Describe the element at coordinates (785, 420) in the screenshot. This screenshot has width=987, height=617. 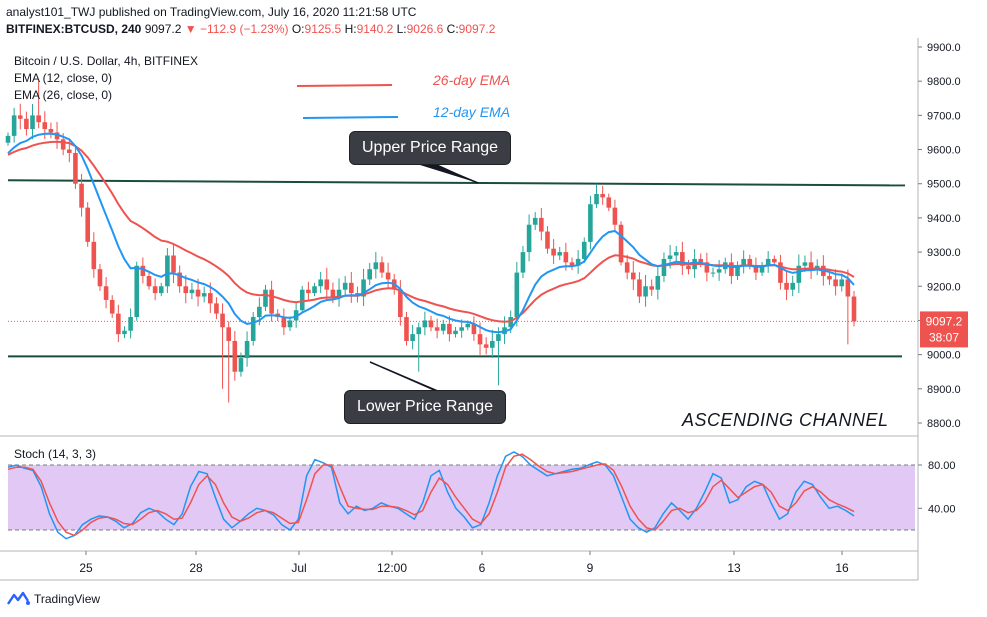
I see `ascending-channel-label: ASCENDING CHANNEL` at that location.